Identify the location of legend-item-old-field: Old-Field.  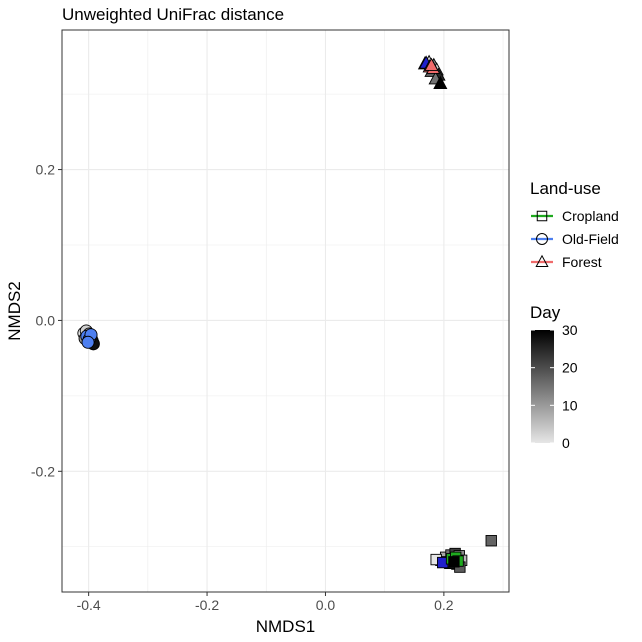
(575, 239).